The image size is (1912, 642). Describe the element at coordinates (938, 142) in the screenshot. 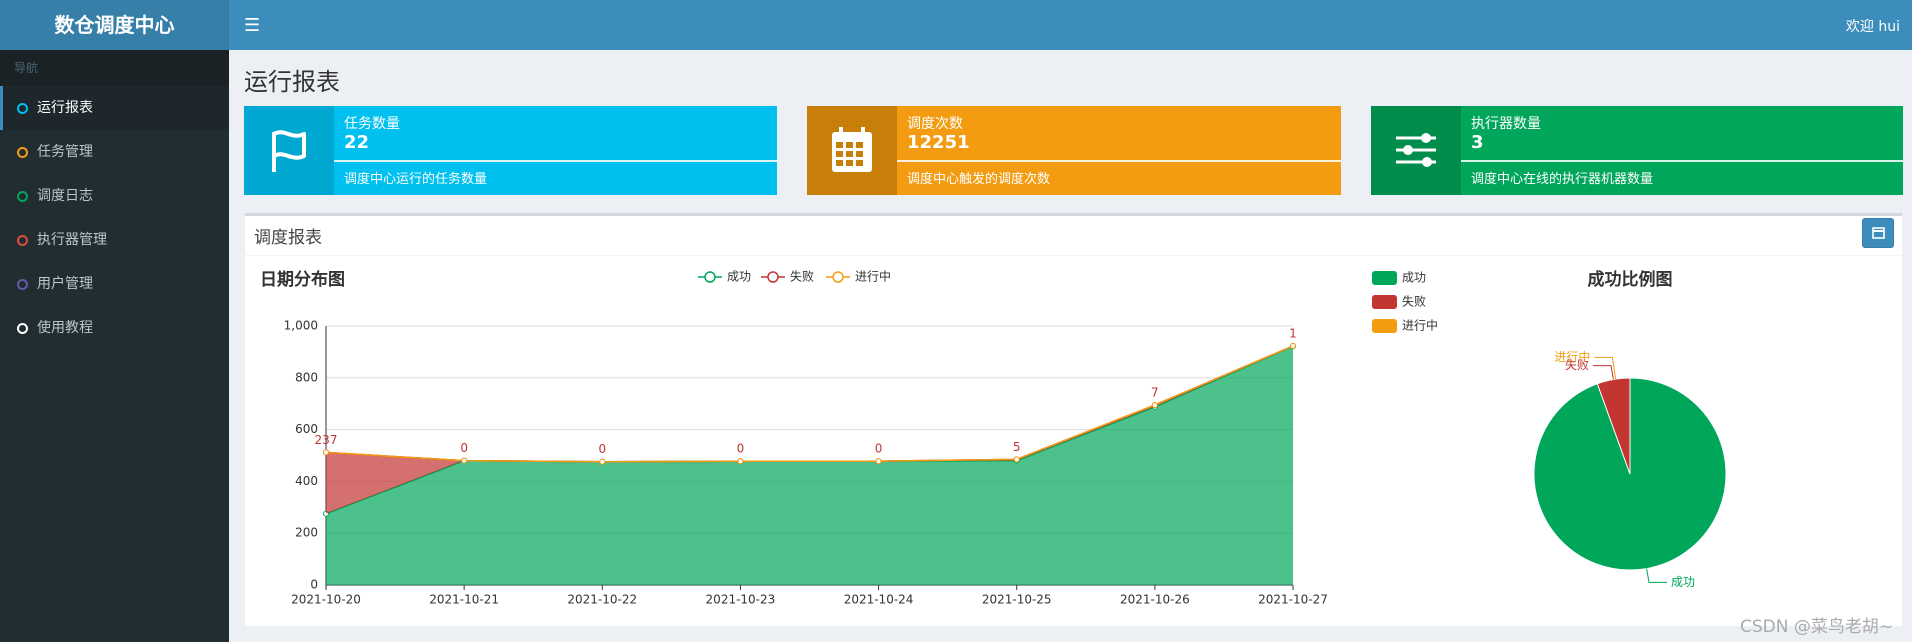

I see `card-value: 12251` at that location.